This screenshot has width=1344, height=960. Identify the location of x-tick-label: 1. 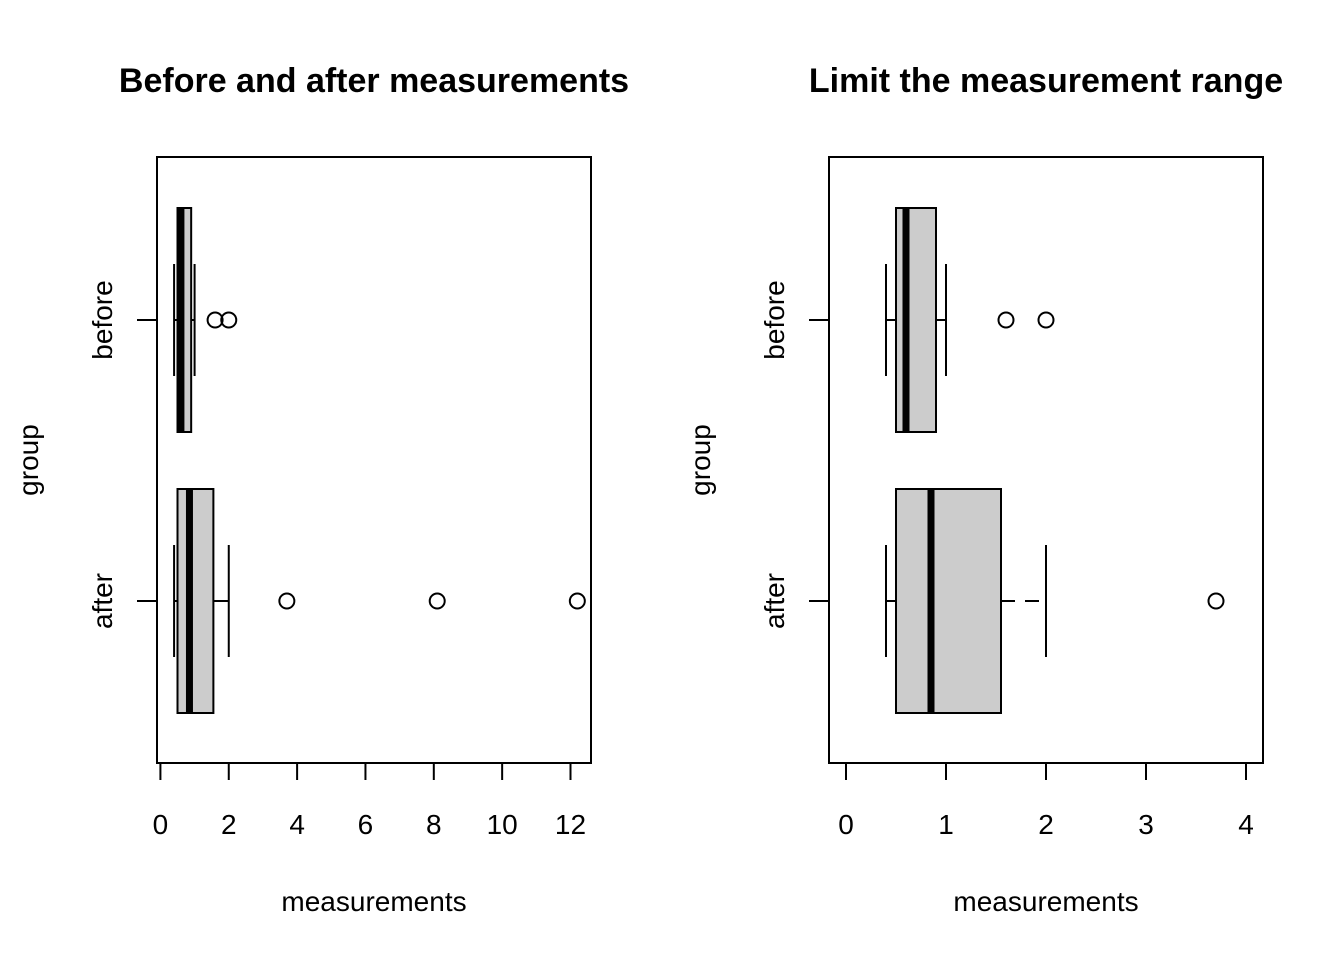
(946, 824).